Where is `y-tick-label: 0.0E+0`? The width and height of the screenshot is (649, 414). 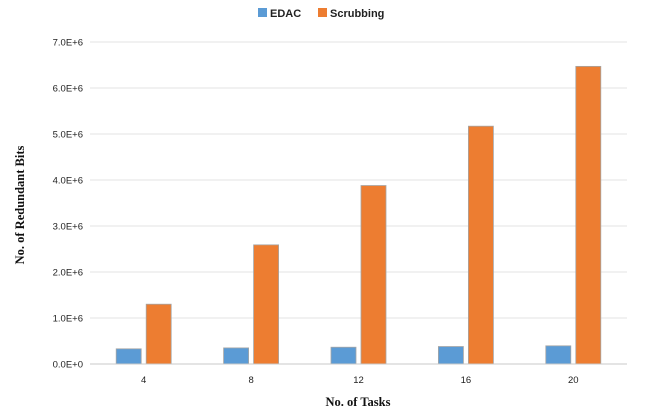
y-tick-label: 0.0E+0 is located at coordinates (68, 365).